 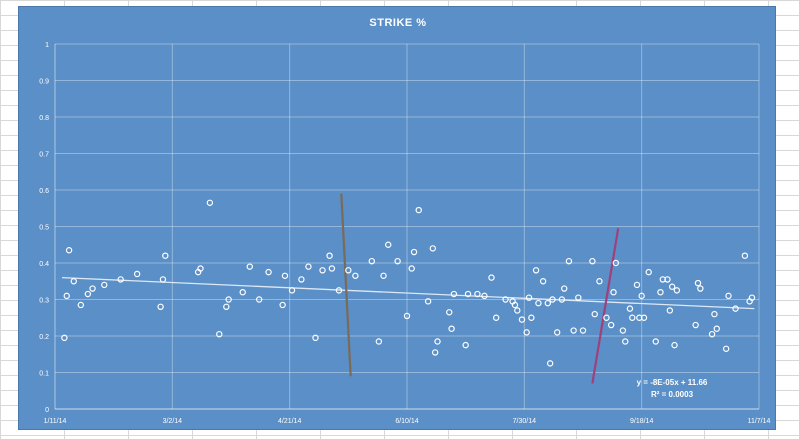 What do you see at coordinates (672, 389) in the screenshot?
I see `trendline-label: y = -8E-05x + 11.66 R² = 0.0003` at bounding box center [672, 389].